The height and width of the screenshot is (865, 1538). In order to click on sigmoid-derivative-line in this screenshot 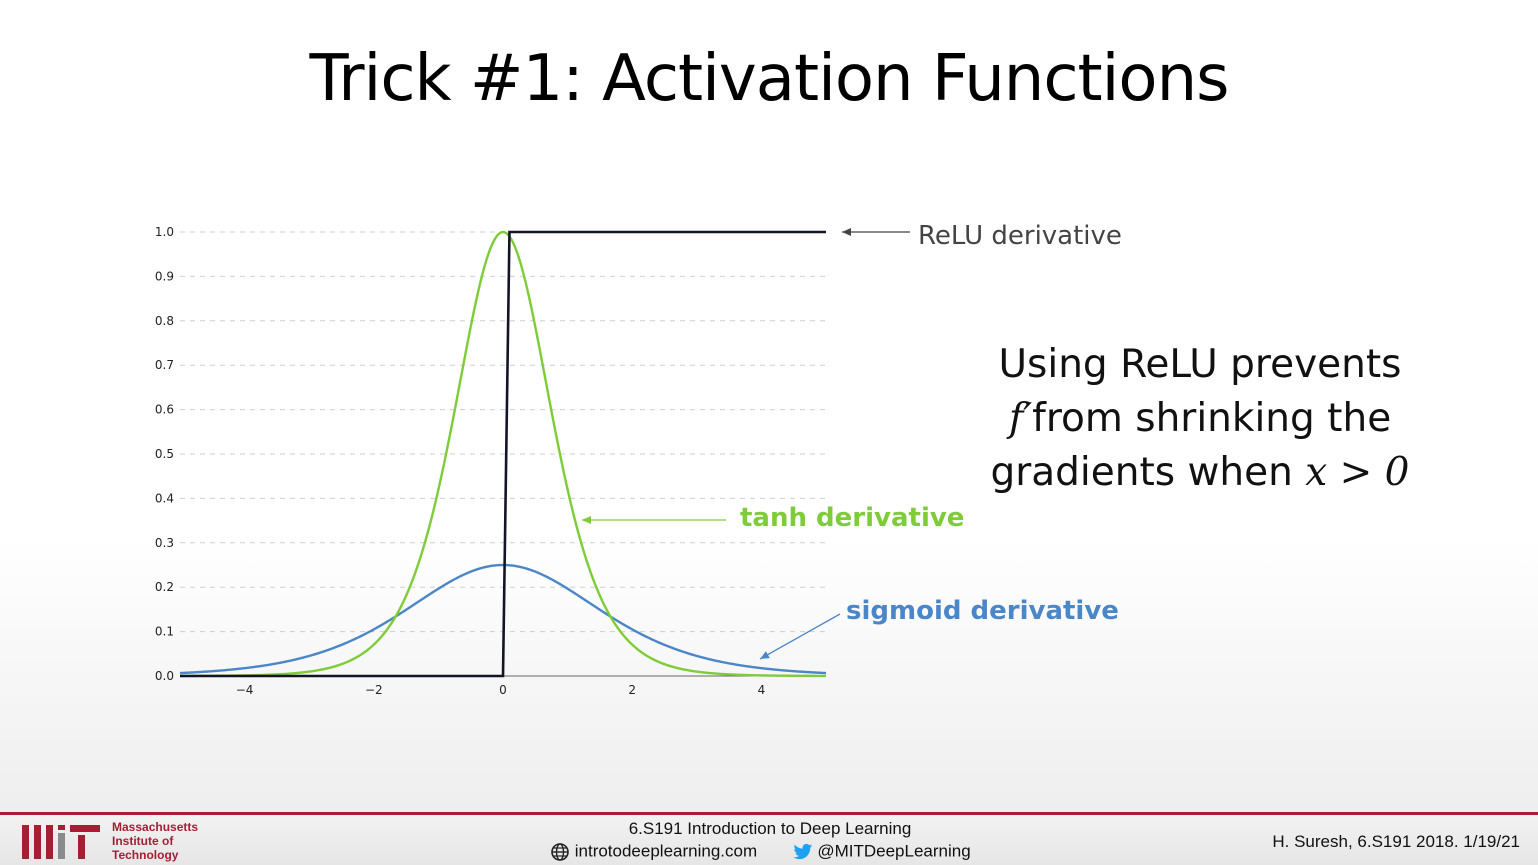, I will do `click(503, 619)`.